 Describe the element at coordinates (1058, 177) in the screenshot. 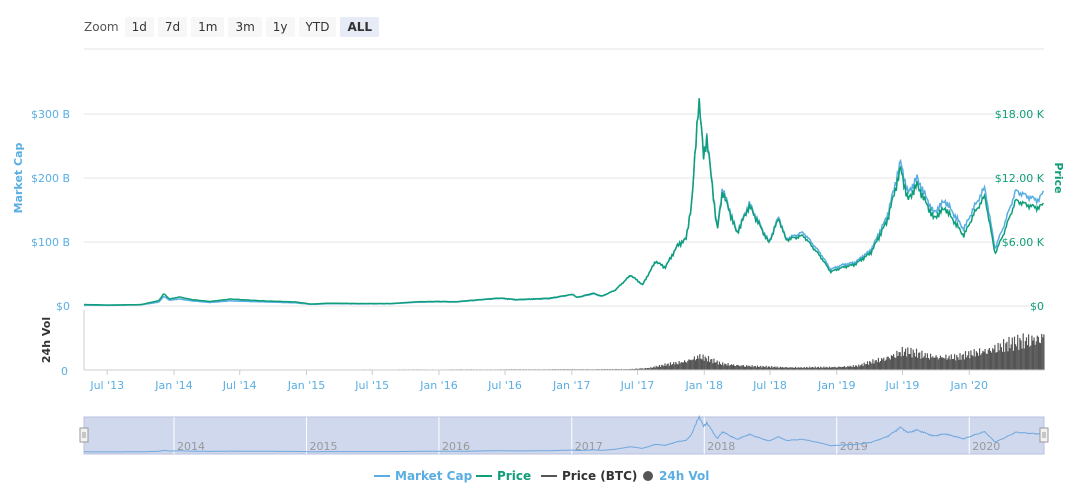

I see `price-axis-title: Price` at that location.